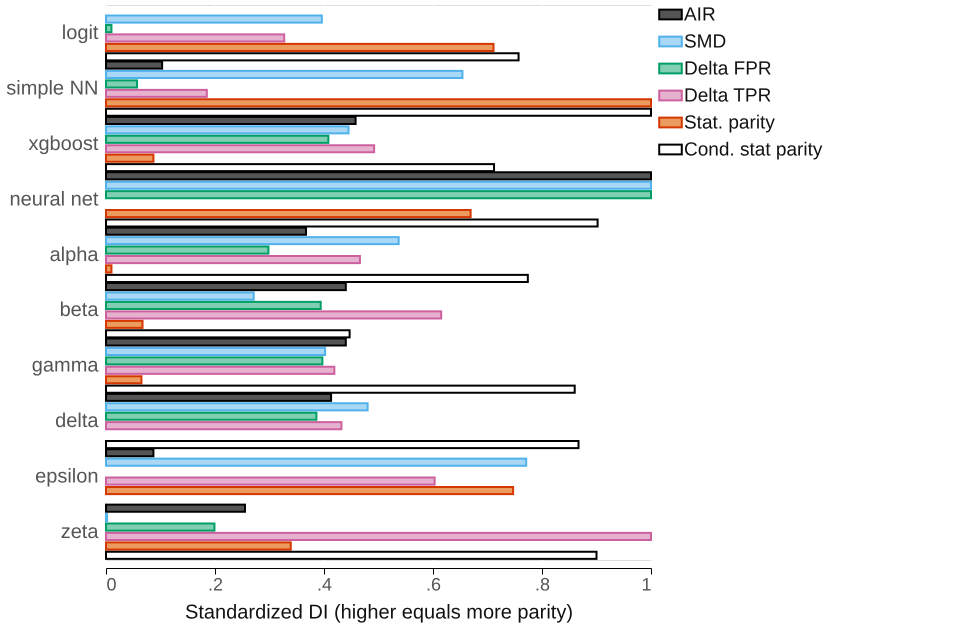 The width and height of the screenshot is (977, 637). What do you see at coordinates (52, 89) in the screenshot?
I see `y-tick-label: simple NN` at bounding box center [52, 89].